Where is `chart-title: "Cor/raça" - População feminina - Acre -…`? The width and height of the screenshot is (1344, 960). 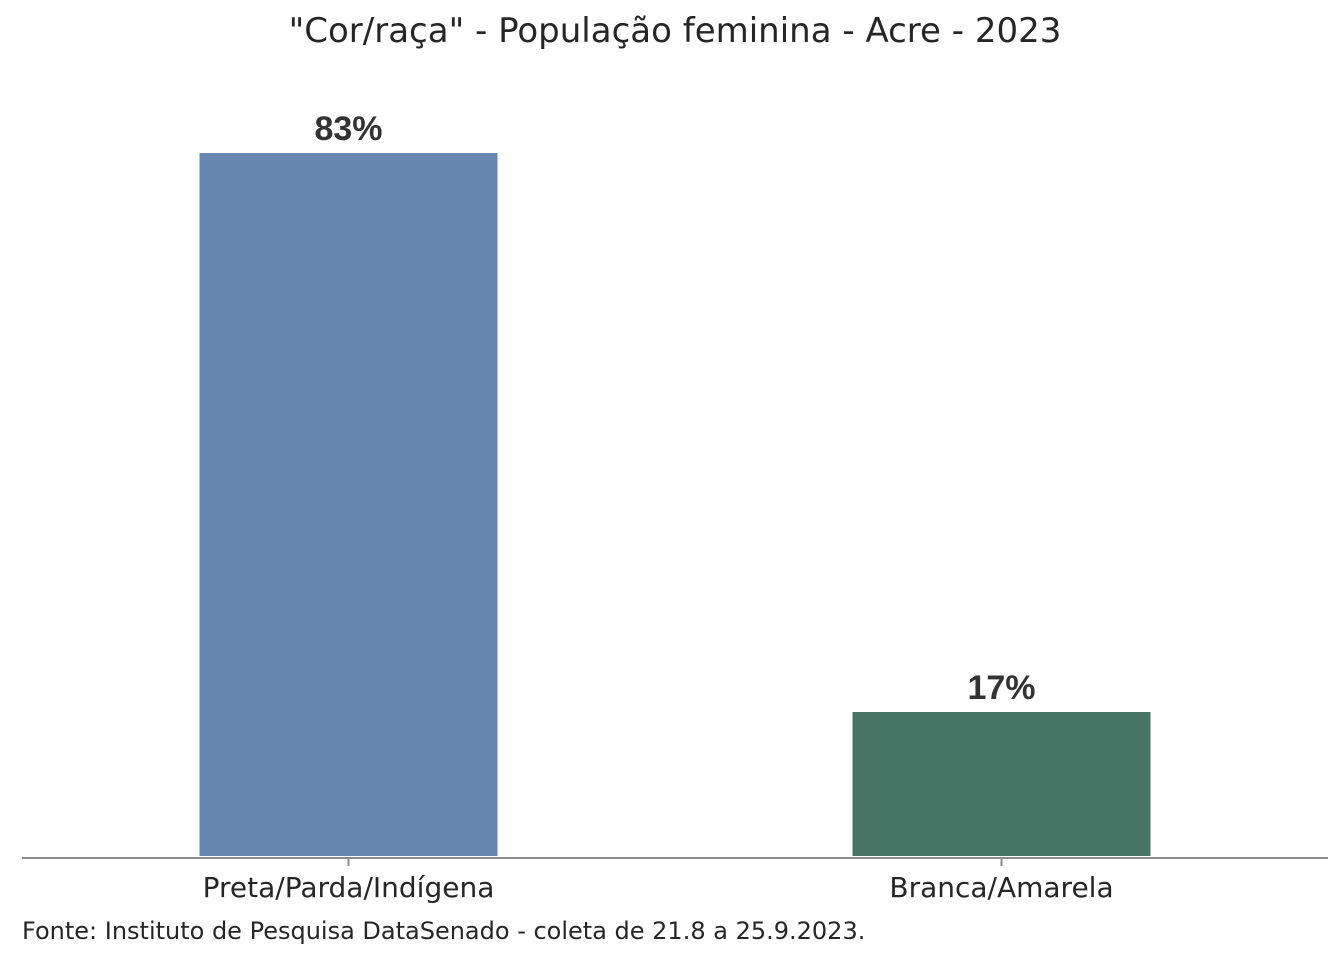 chart-title: "Cor/raça" - População feminina - Acre -… is located at coordinates (675, 31).